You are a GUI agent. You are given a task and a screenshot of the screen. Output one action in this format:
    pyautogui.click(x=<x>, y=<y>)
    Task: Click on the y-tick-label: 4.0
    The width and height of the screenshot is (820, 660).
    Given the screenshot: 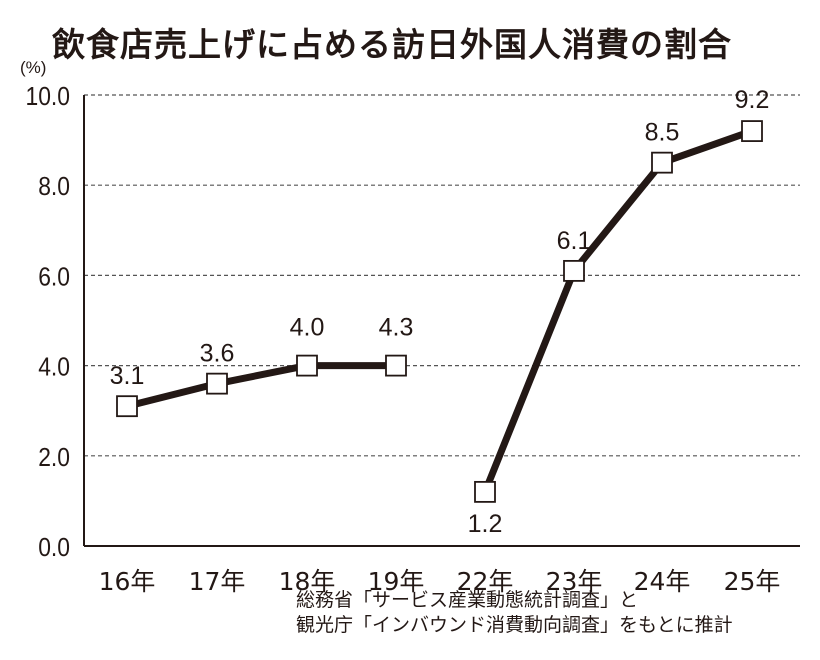 What is the action you would take?
    pyautogui.click(x=54, y=367)
    